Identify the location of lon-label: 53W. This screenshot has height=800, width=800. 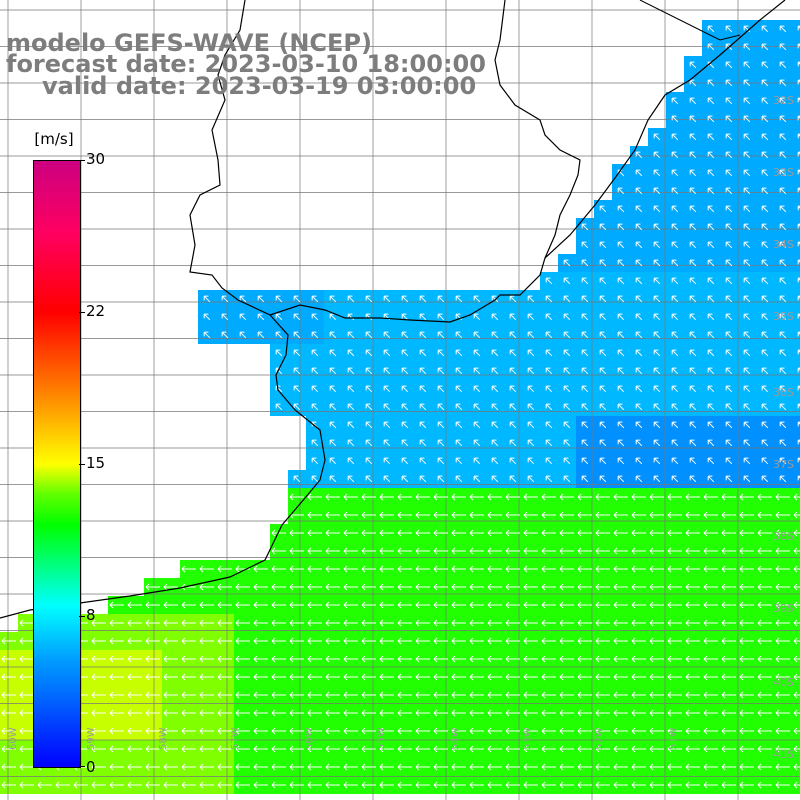
(527, 738).